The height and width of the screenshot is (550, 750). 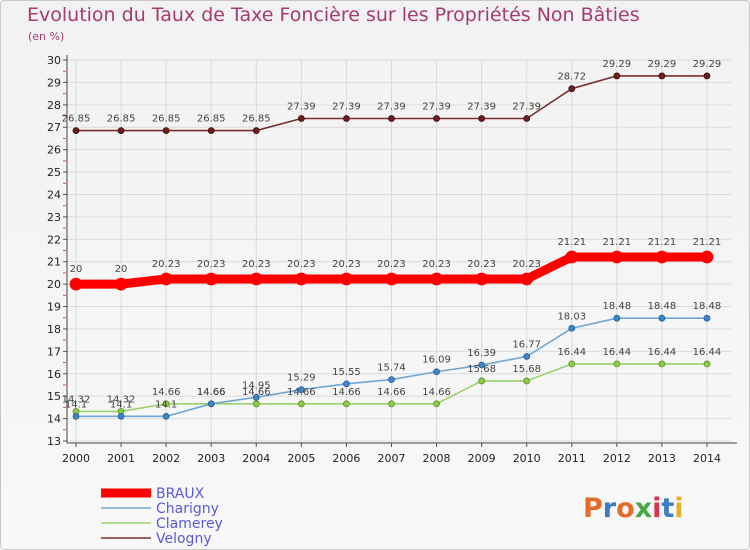 I want to click on x-tick-label: 2011, so click(x=572, y=458).